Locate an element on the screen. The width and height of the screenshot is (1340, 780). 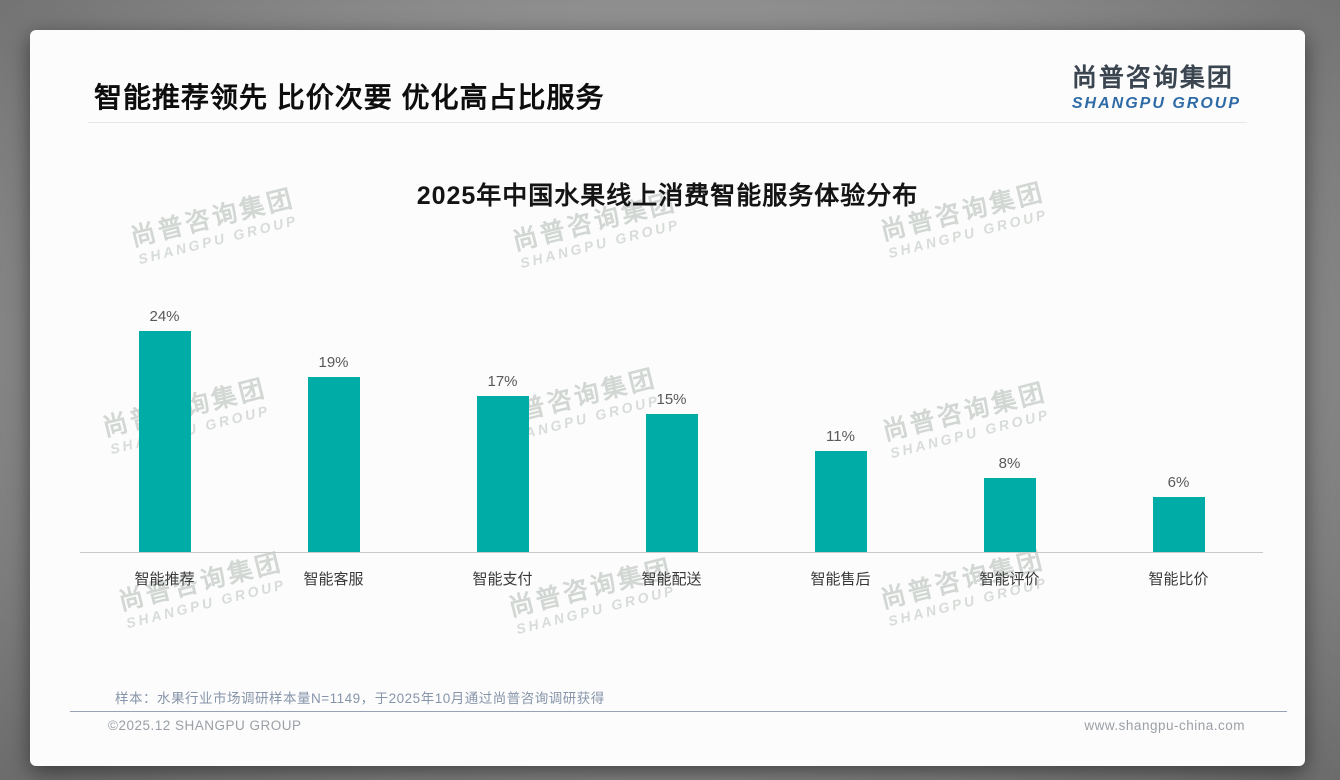
label-row: 智能推荐 智能客服 智能支付 智能配送 智能售后 智能评价 智能比价 is located at coordinates (671, 571).